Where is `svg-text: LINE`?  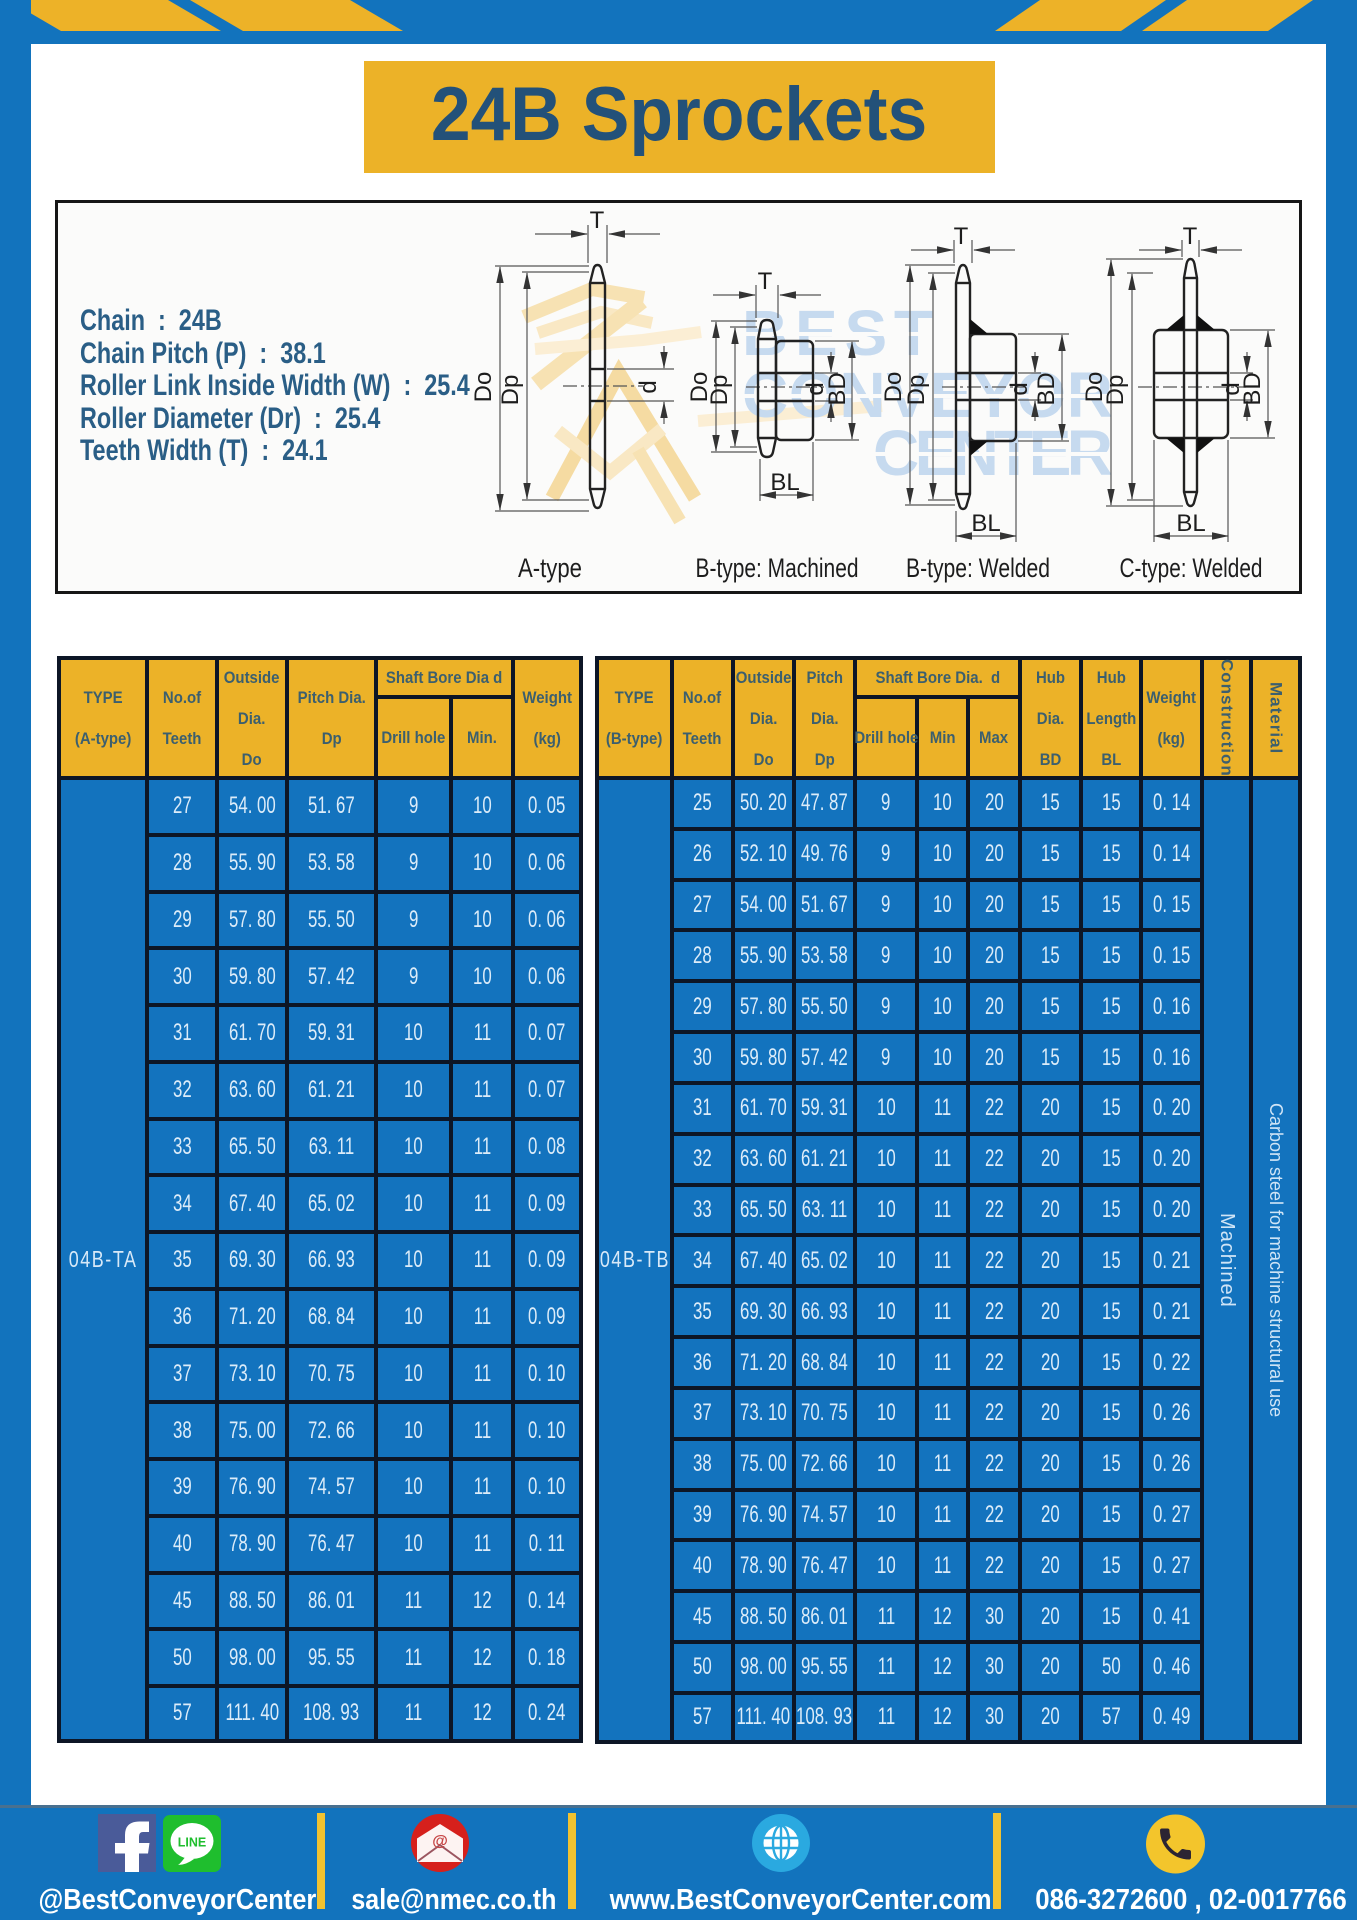
svg-text: LINE is located at coordinates (192, 1843).